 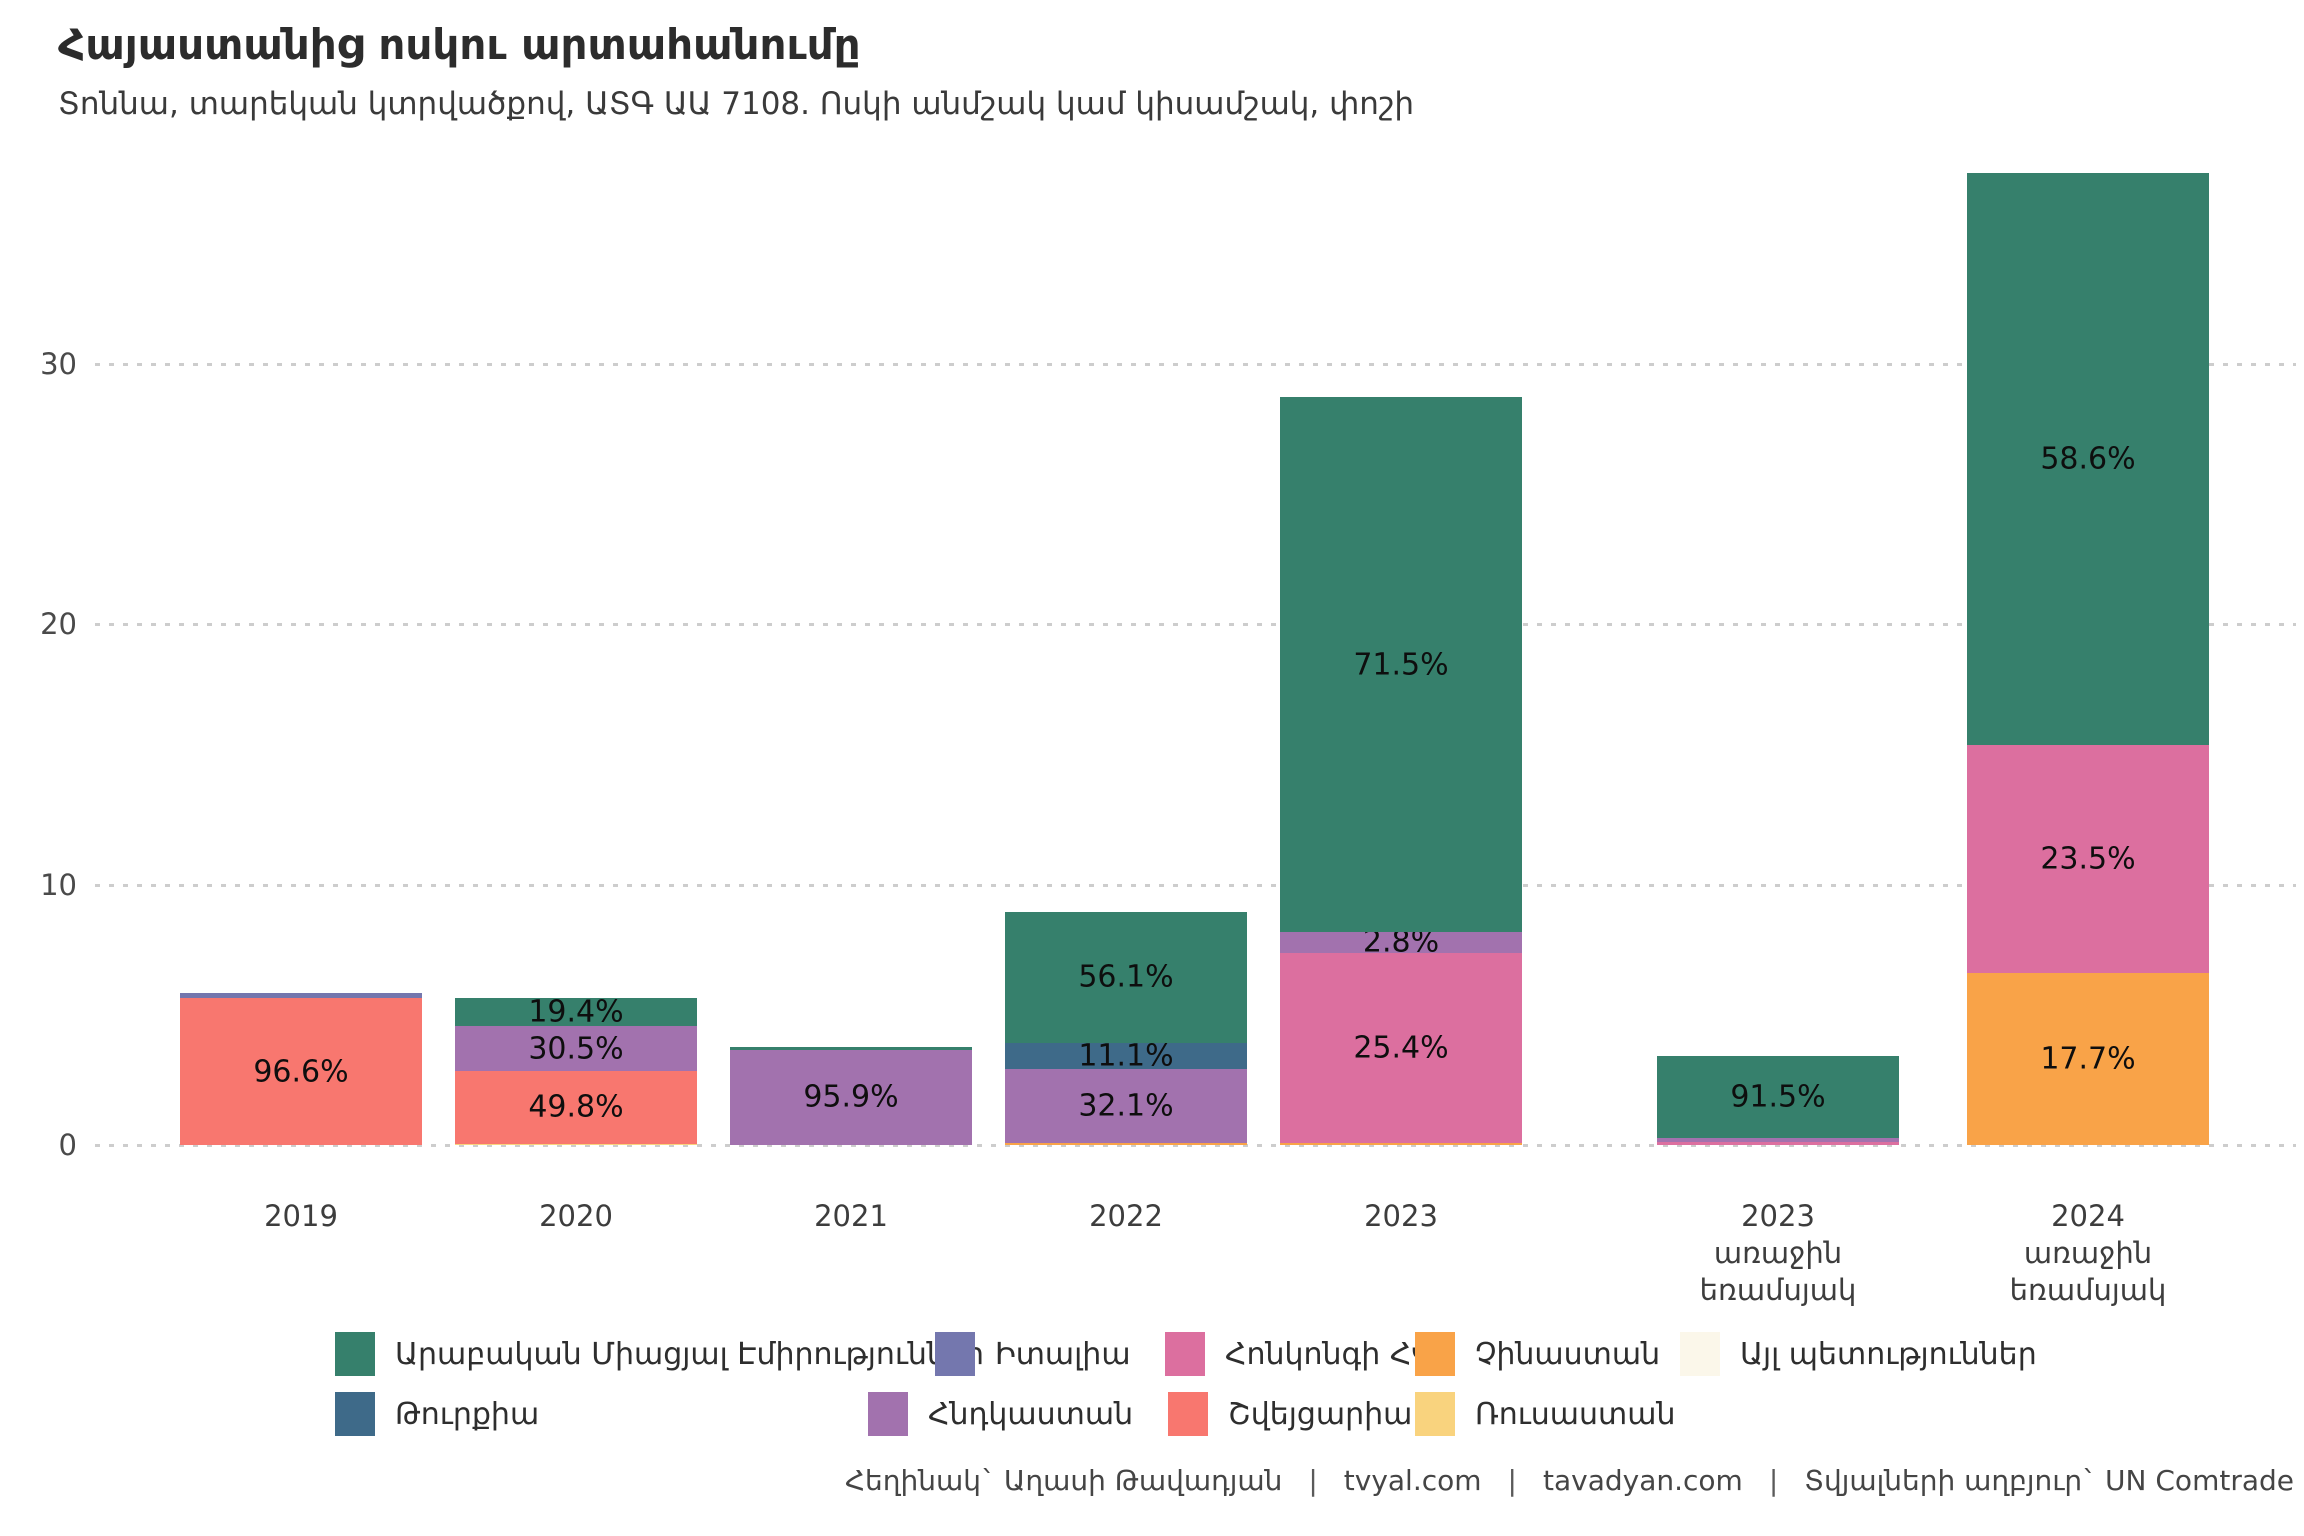 What do you see at coordinates (2049, 1480) in the screenshot?
I see `footer-data-source: Տվյալների աղբյուր` UN Comtrade` at bounding box center [2049, 1480].